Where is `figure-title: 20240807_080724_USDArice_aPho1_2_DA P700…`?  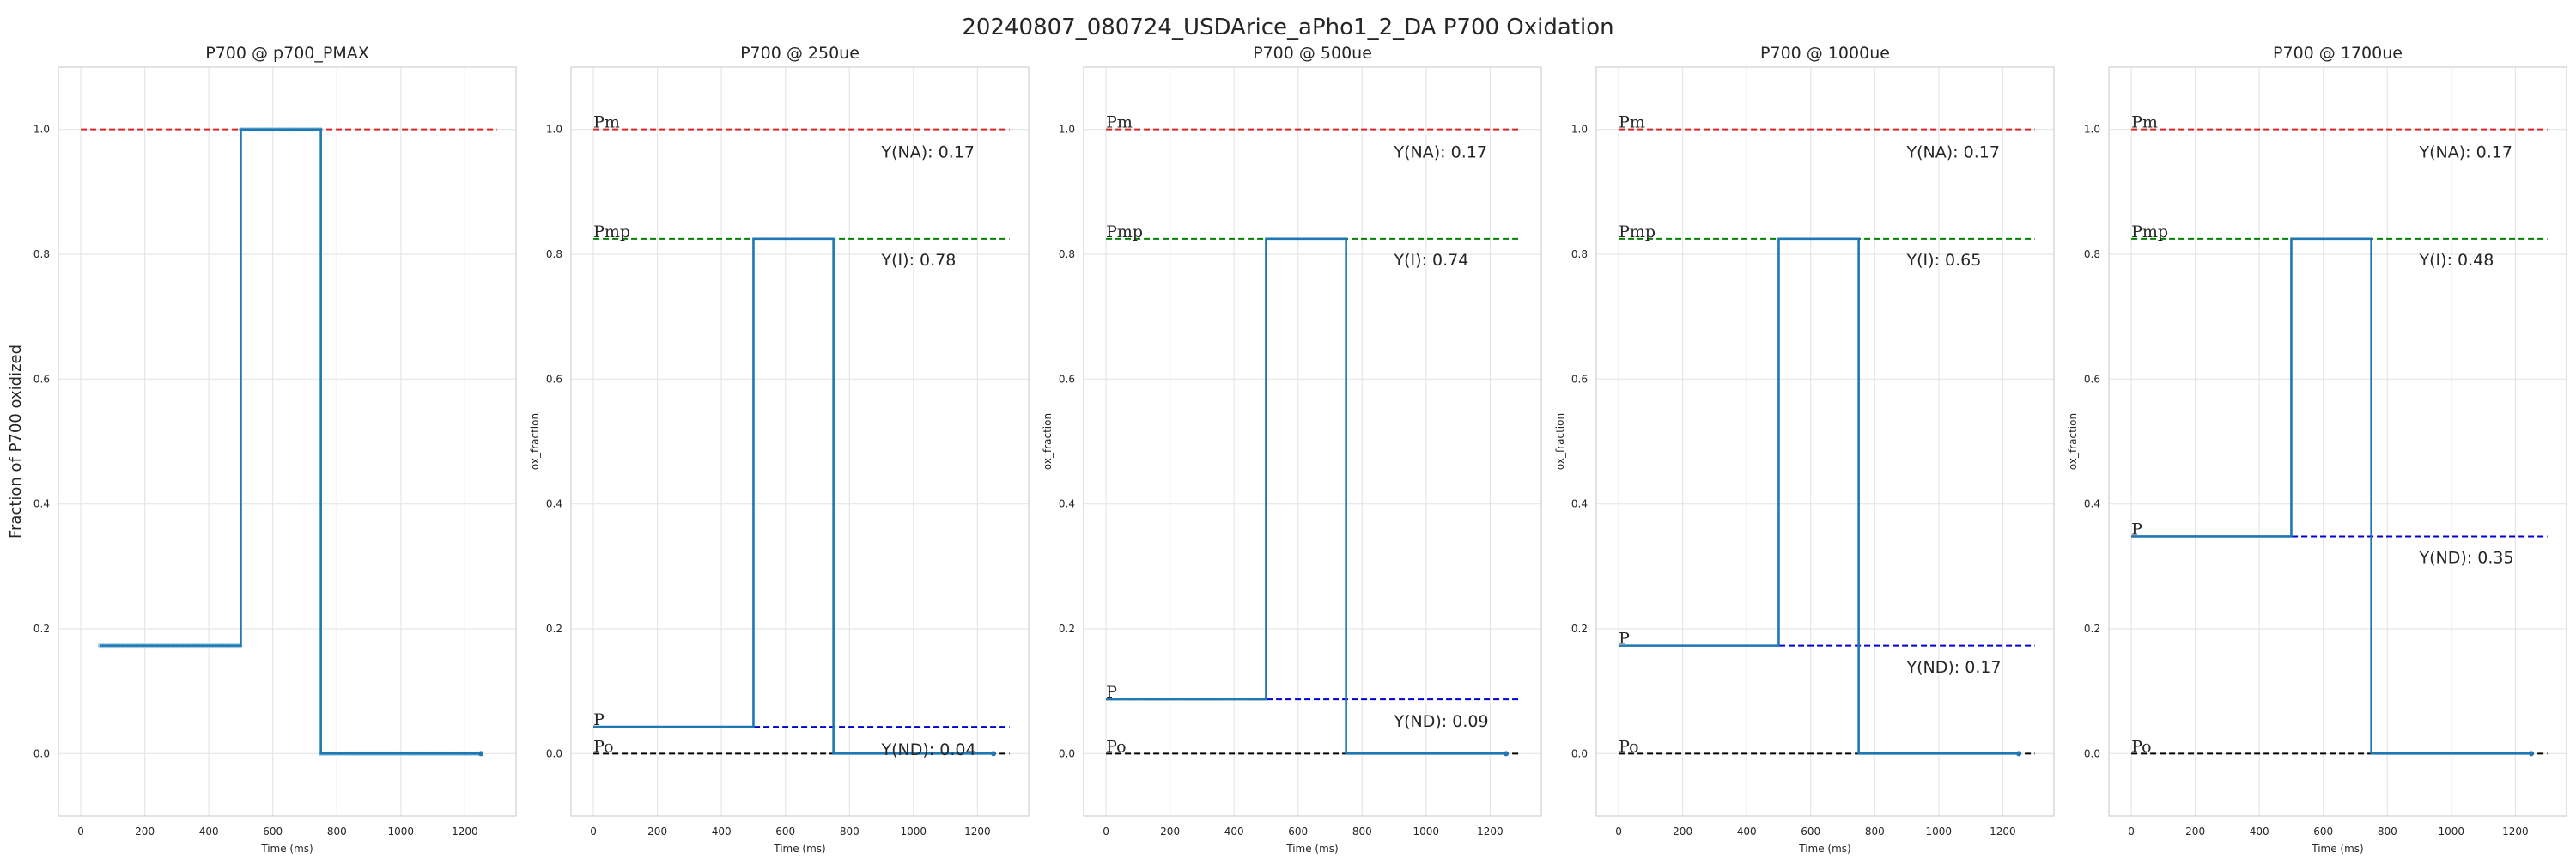 figure-title: 20240807_080724_USDArice_aPho1_2_DA P700… is located at coordinates (1287, 27).